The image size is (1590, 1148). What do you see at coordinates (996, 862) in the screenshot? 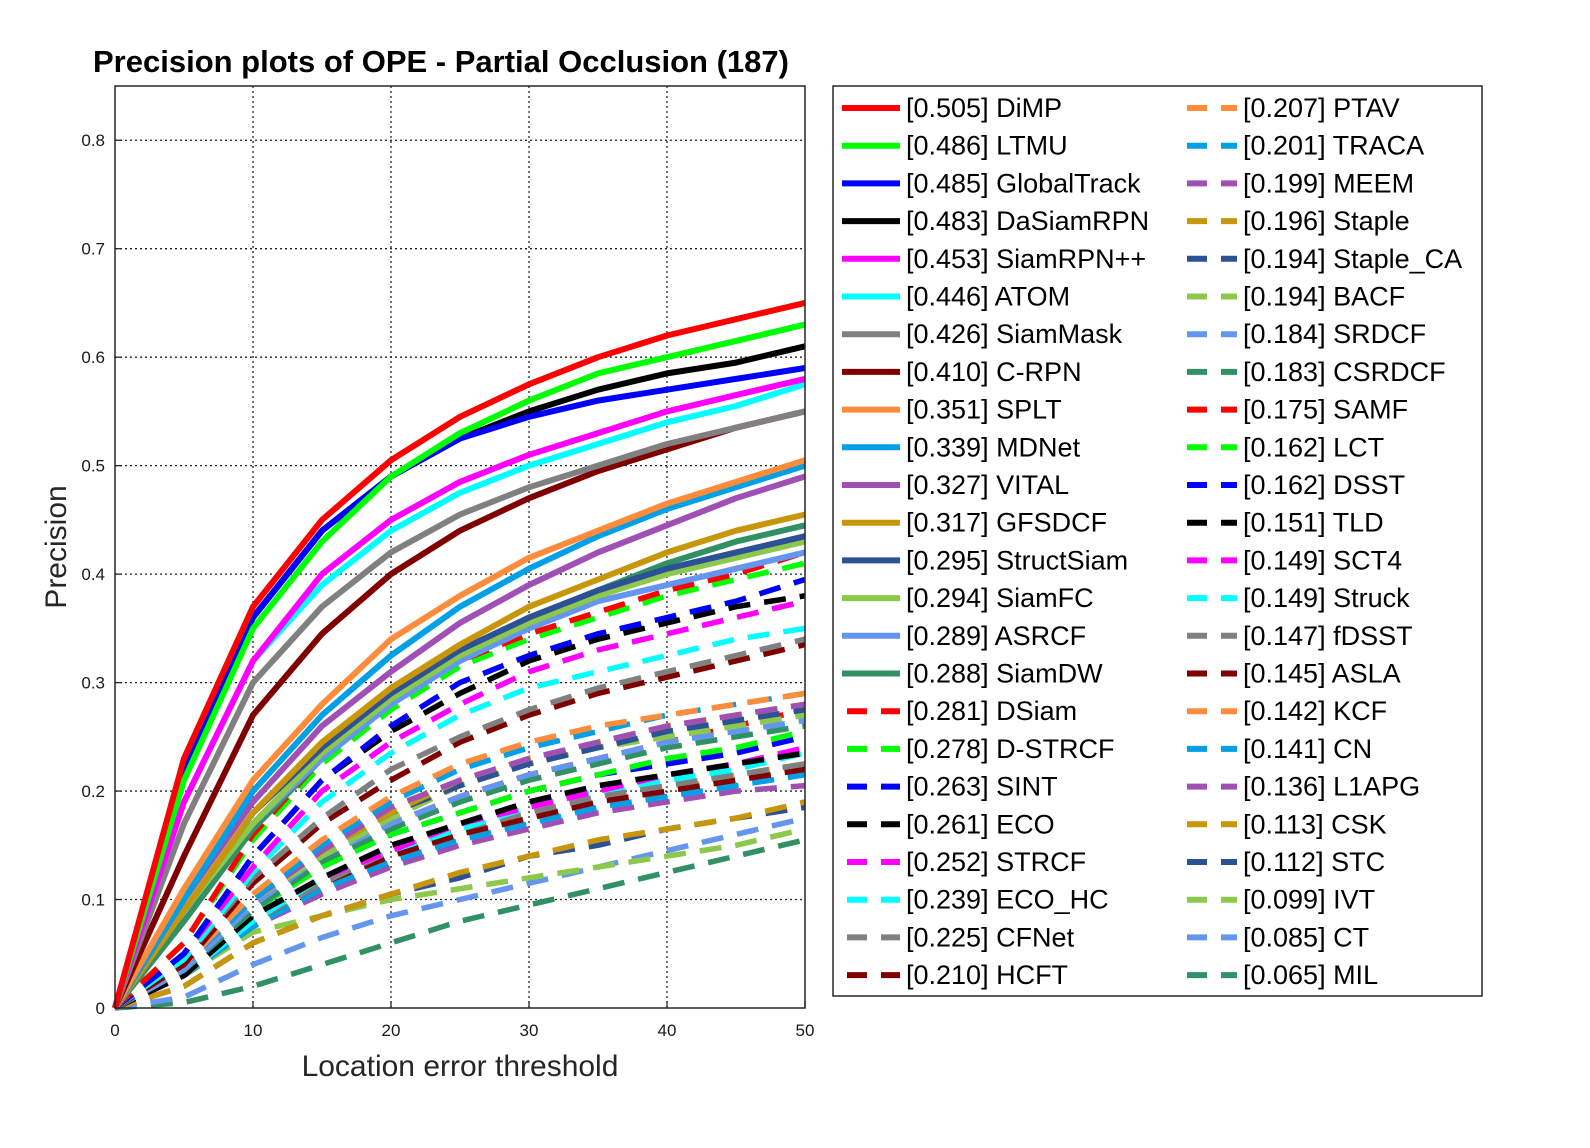
I see `legend-label: [0.252] STRCF` at bounding box center [996, 862].